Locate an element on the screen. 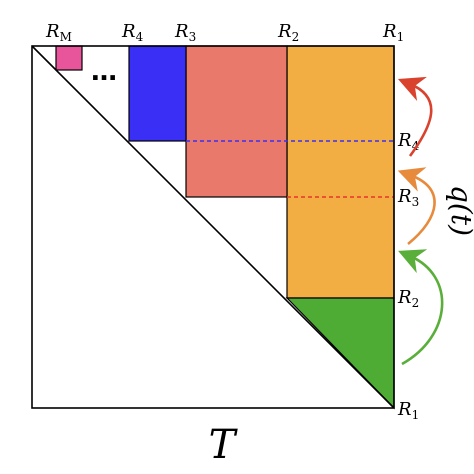 The width and height of the screenshot is (474, 474). arrow-green-curve is located at coordinates (421, 307).